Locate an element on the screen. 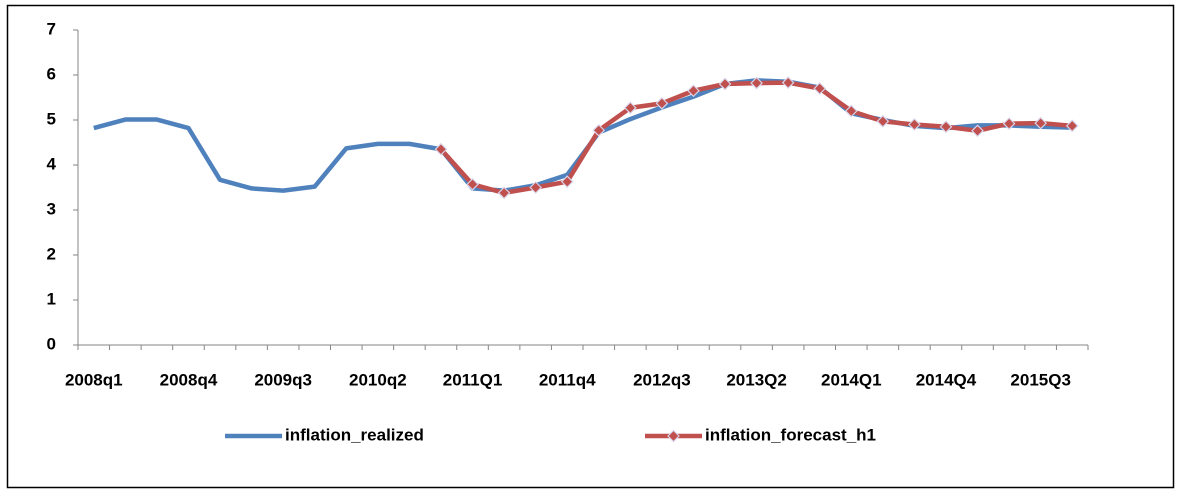 The height and width of the screenshot is (494, 1181). x-tick-label: 2011q4 is located at coordinates (567, 379).